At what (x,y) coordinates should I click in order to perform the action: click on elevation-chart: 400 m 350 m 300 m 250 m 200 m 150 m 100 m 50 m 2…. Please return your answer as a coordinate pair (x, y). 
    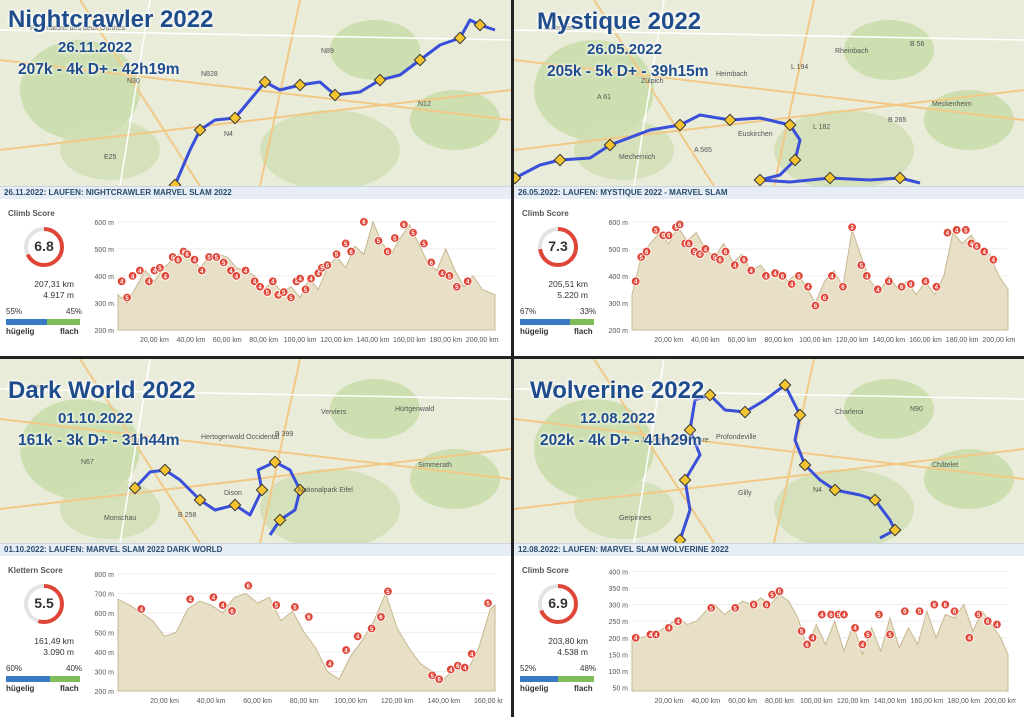
    Looking at the image, I should click on (765, 634).